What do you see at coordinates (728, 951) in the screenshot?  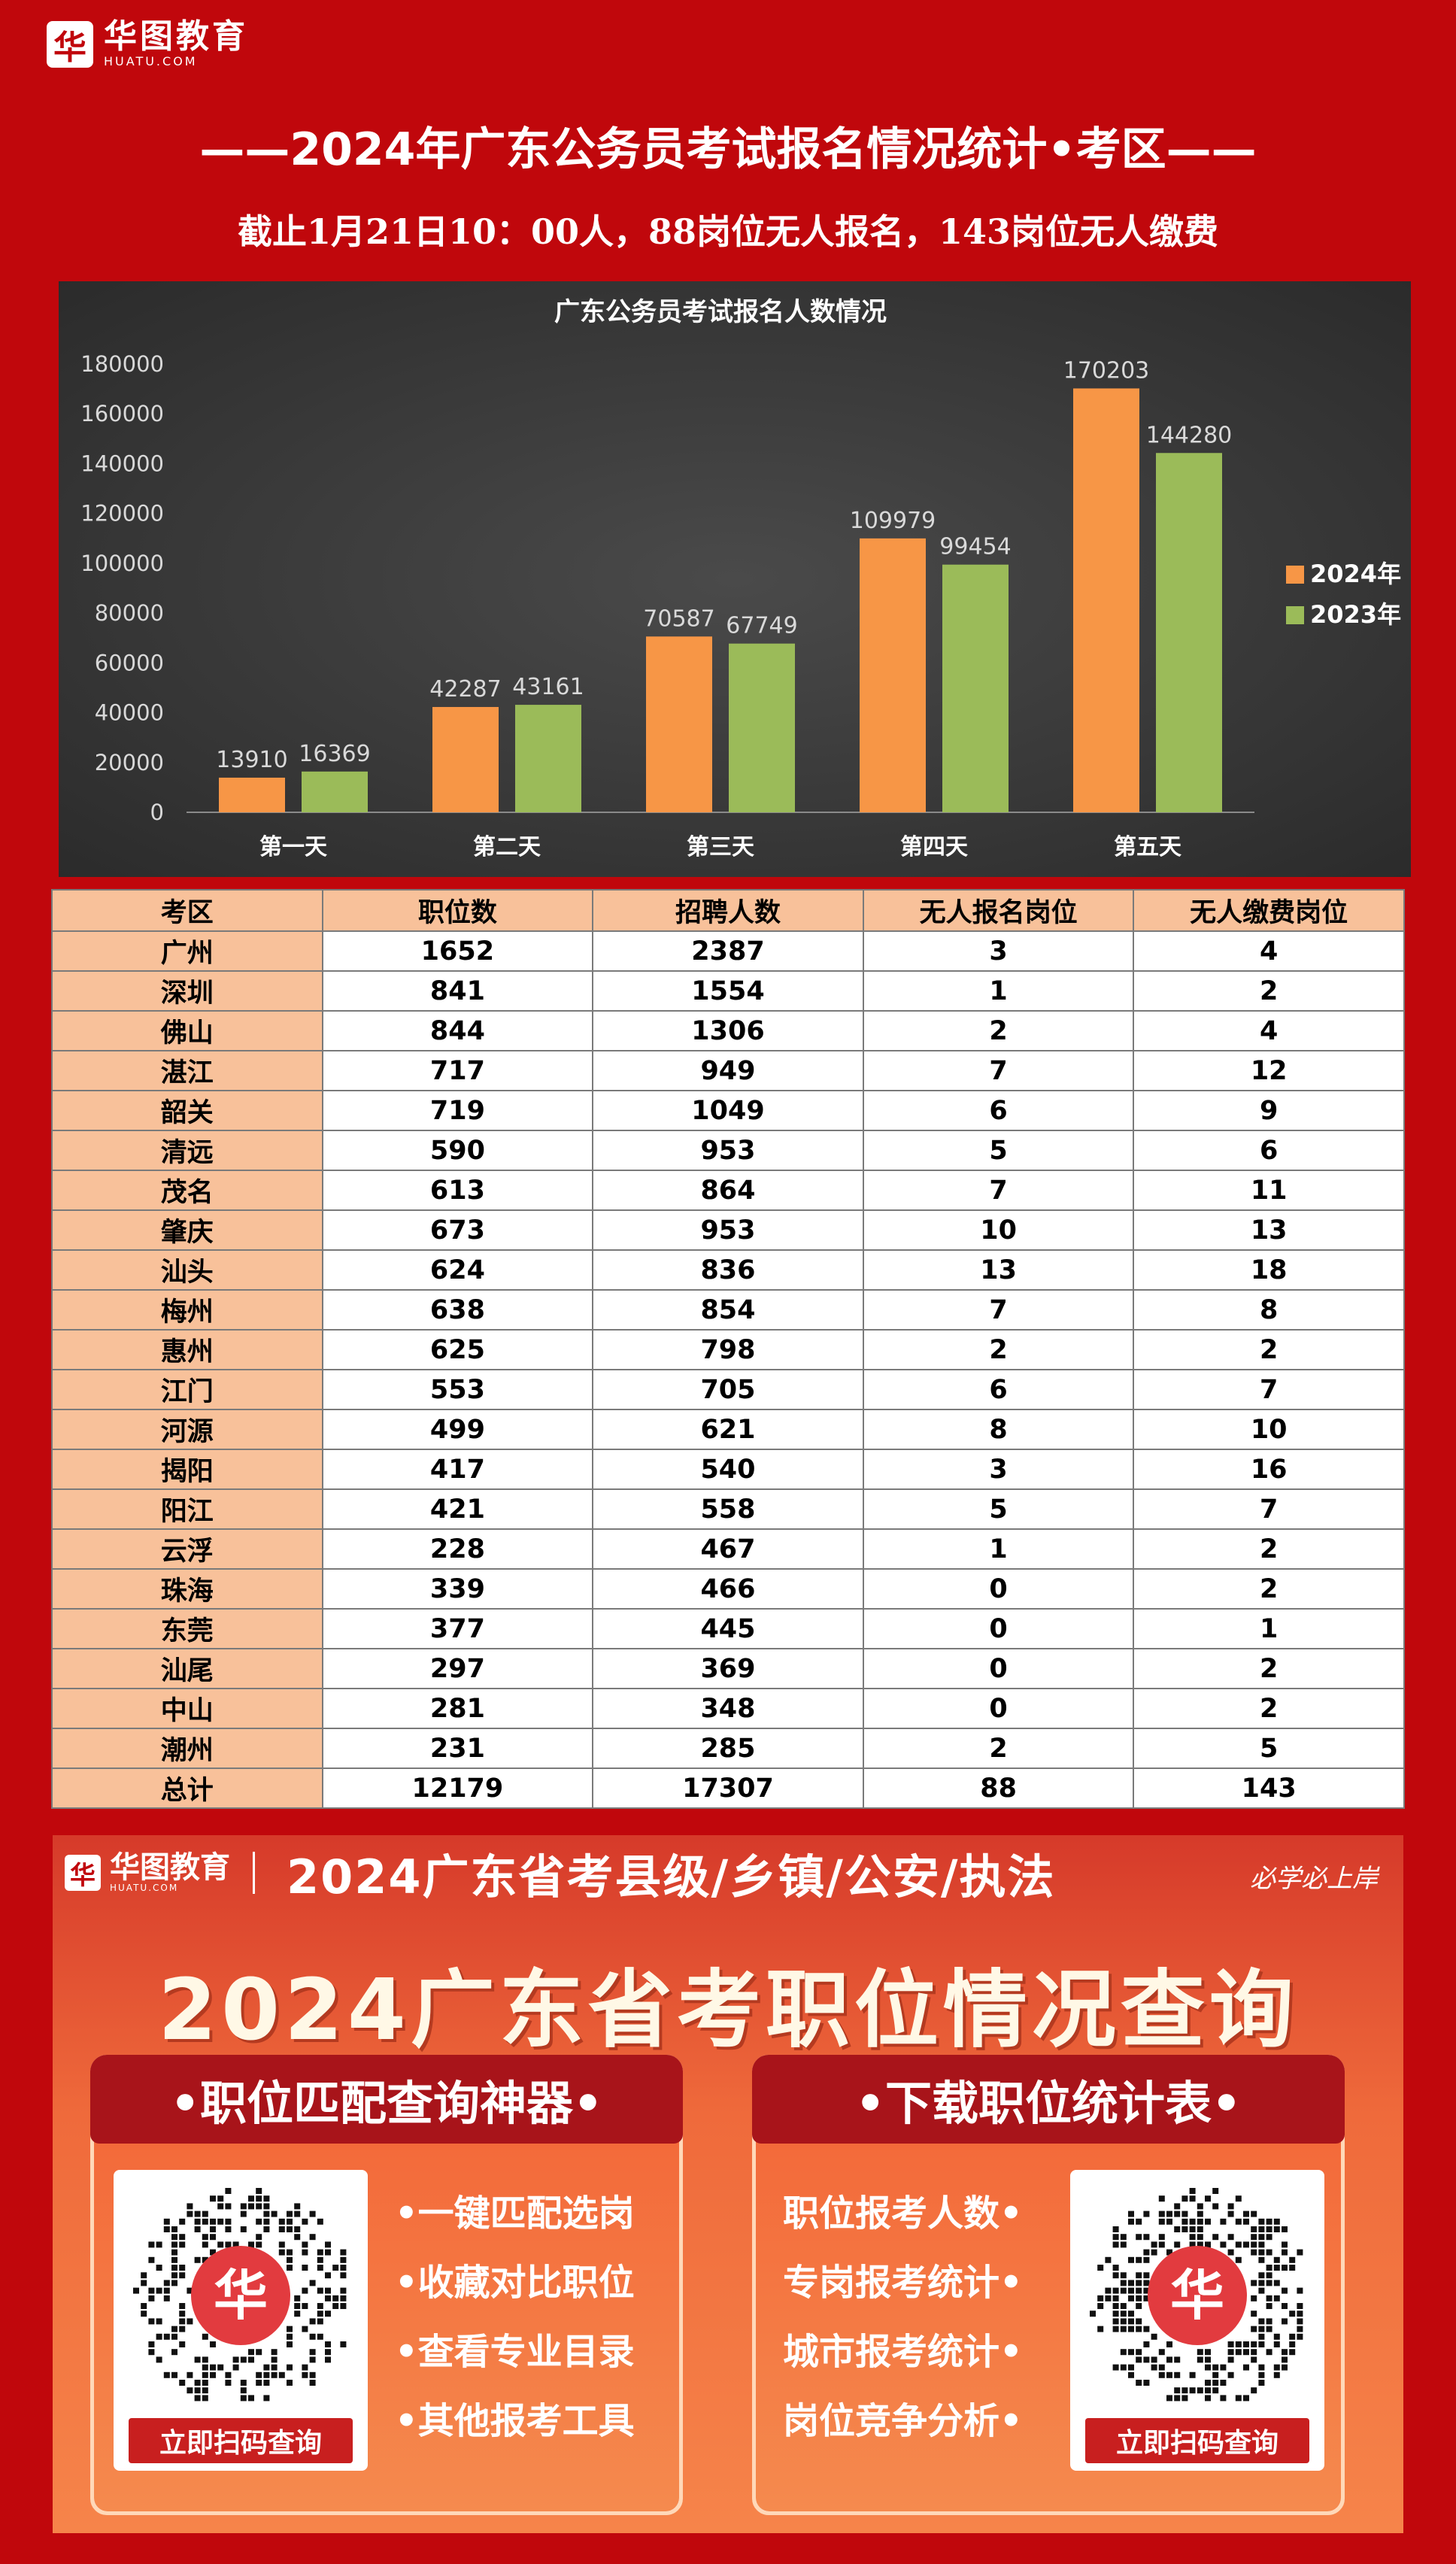 I see `value-cell: 2387` at bounding box center [728, 951].